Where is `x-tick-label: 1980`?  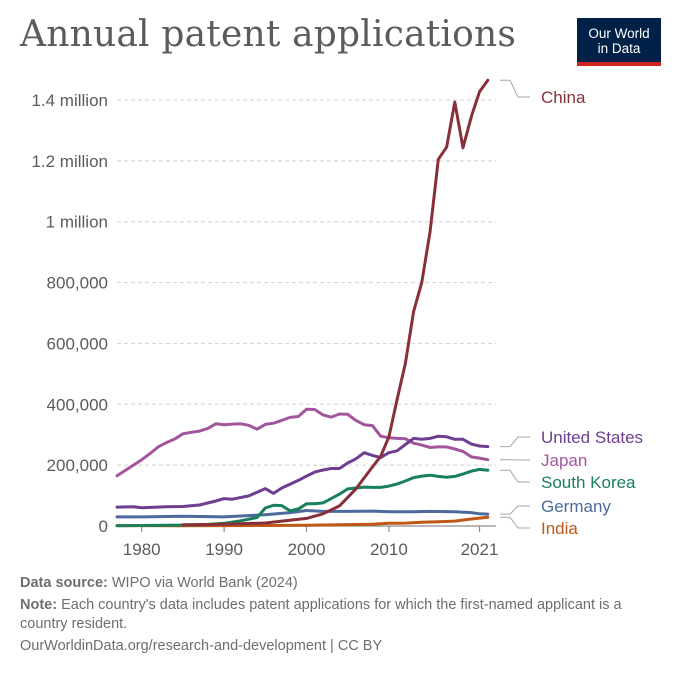 x-tick-label: 1980 is located at coordinates (142, 549).